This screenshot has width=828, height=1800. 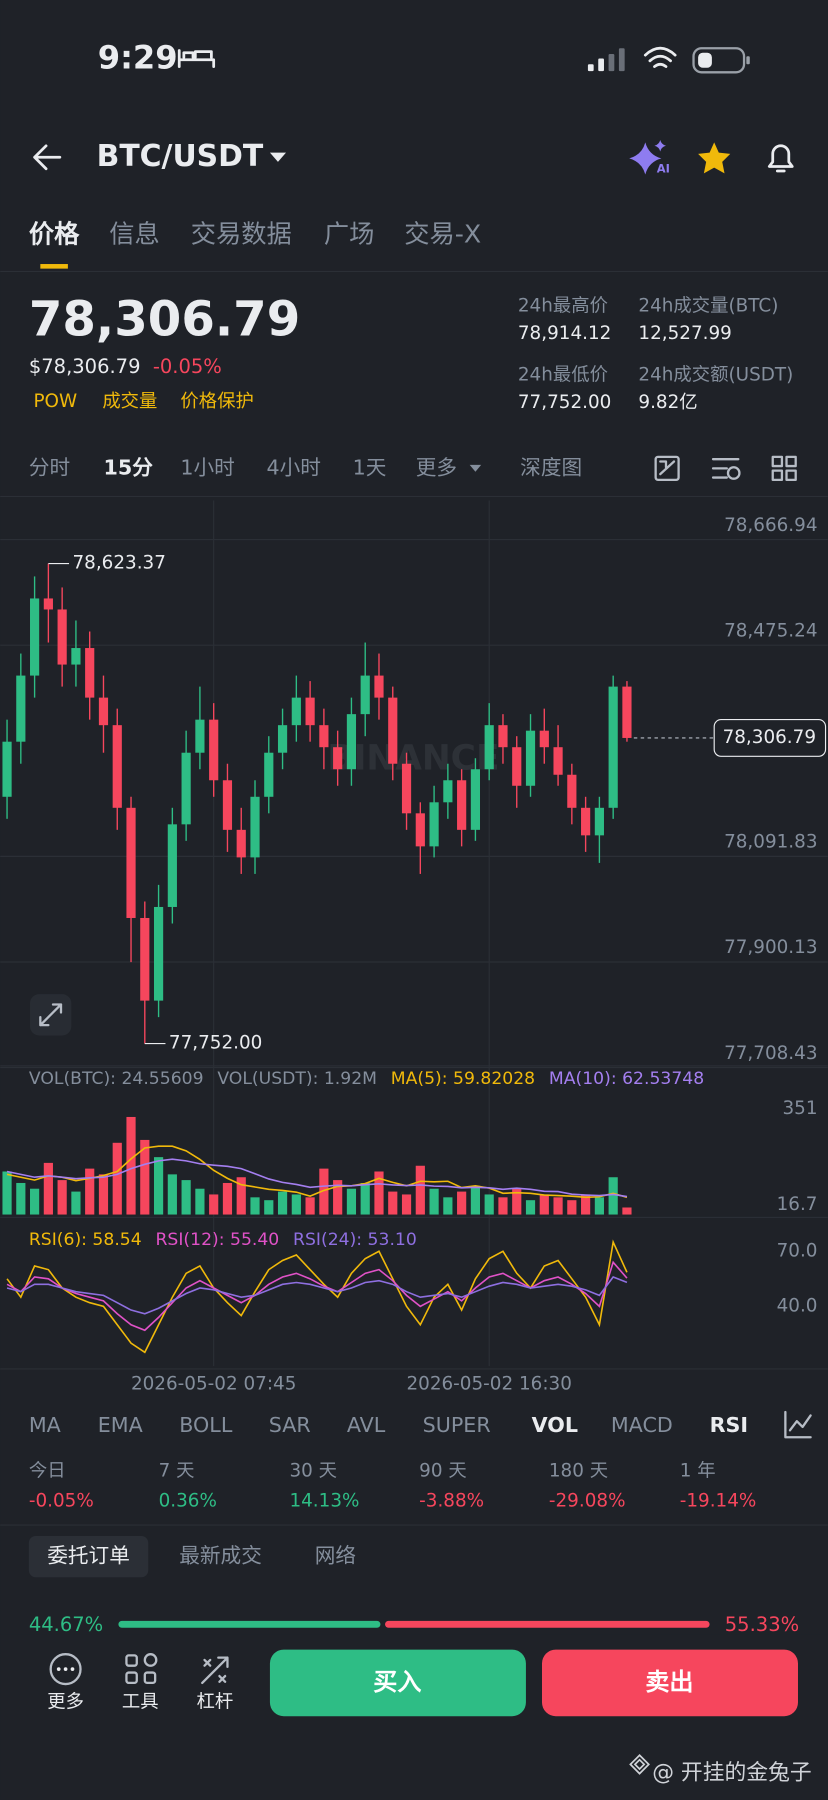 What do you see at coordinates (134, 233) in the screenshot?
I see `tab: 信息` at bounding box center [134, 233].